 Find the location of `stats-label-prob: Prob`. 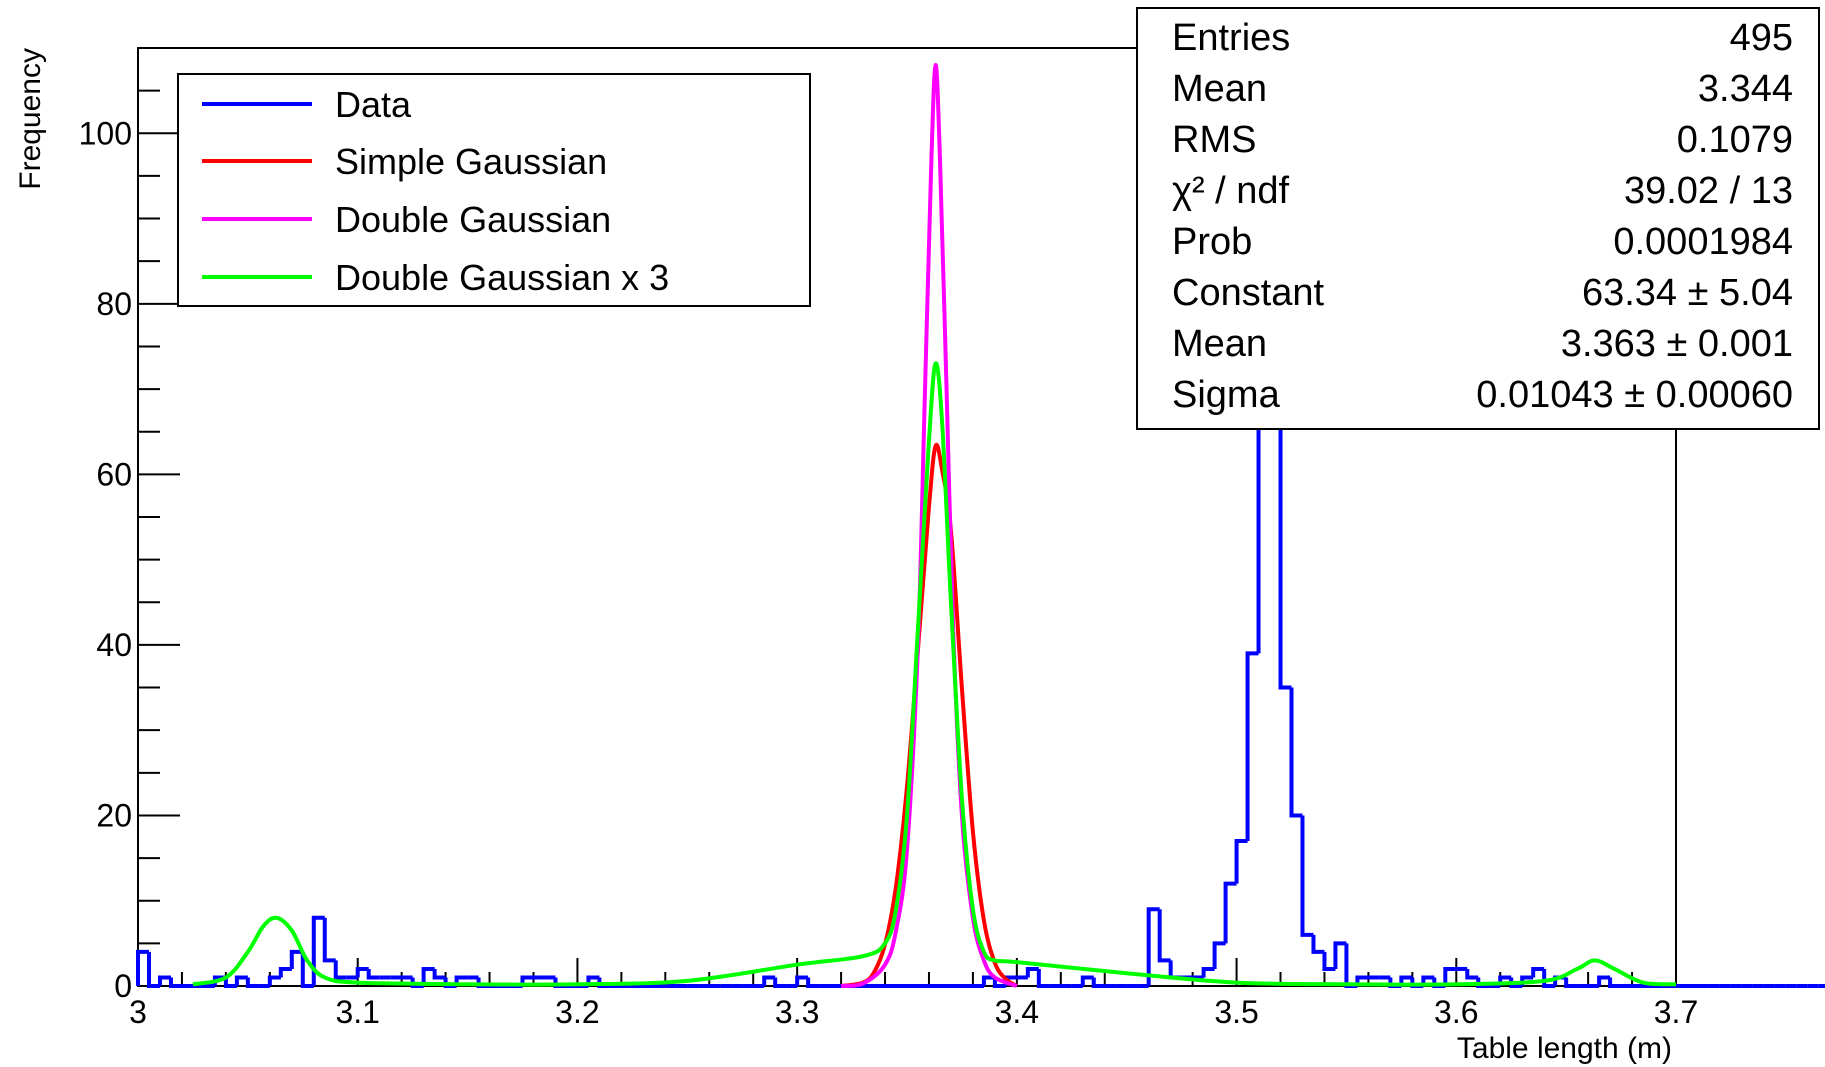

stats-label-prob: Prob is located at coordinates (1212, 242).